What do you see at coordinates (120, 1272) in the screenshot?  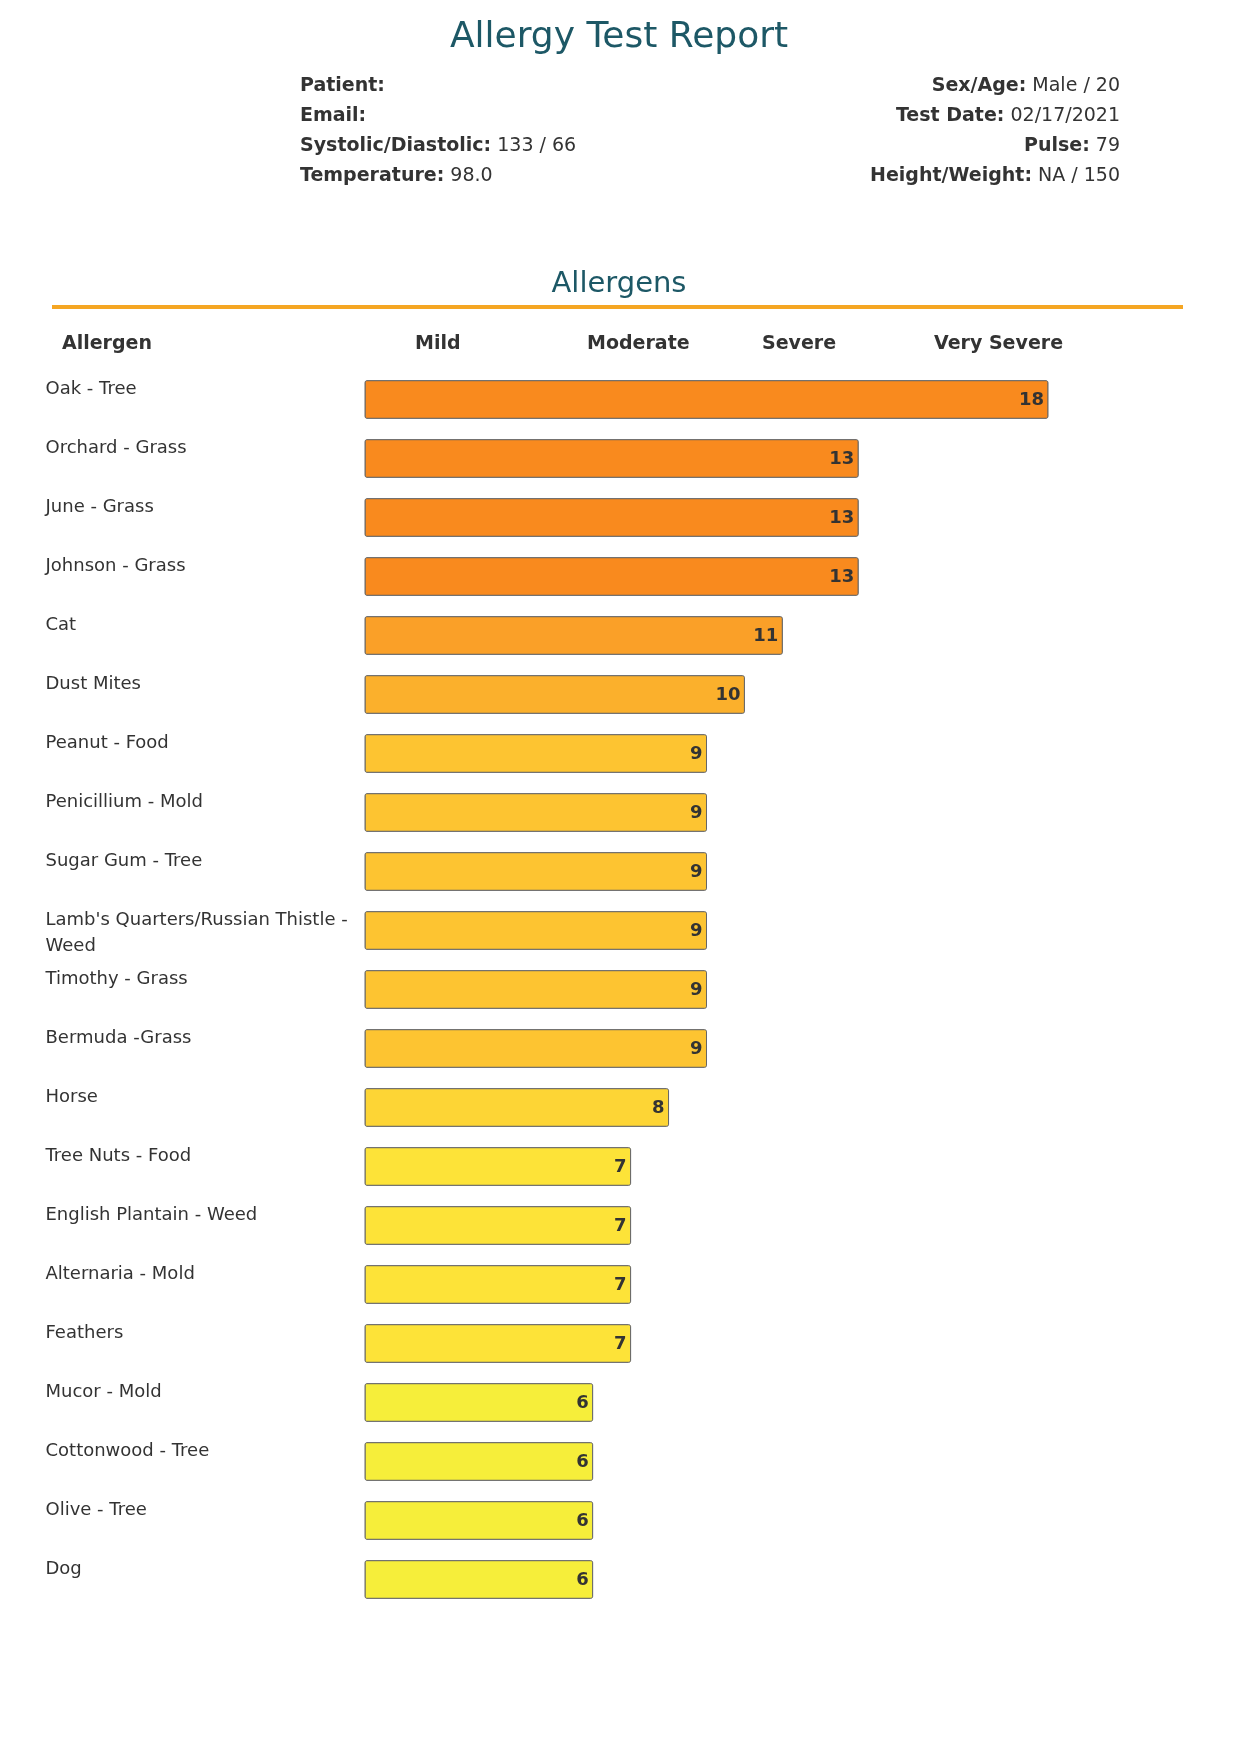 I see `y-tick-label: Alternaria - Mold` at bounding box center [120, 1272].